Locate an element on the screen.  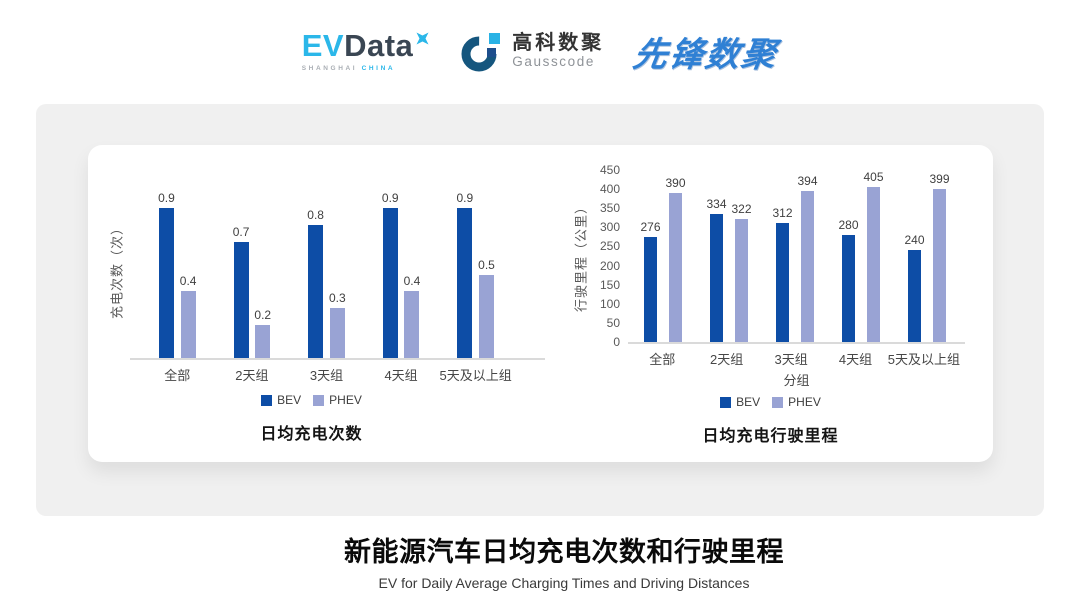
y-tick-label: 250 is located at coordinates (609, 246).